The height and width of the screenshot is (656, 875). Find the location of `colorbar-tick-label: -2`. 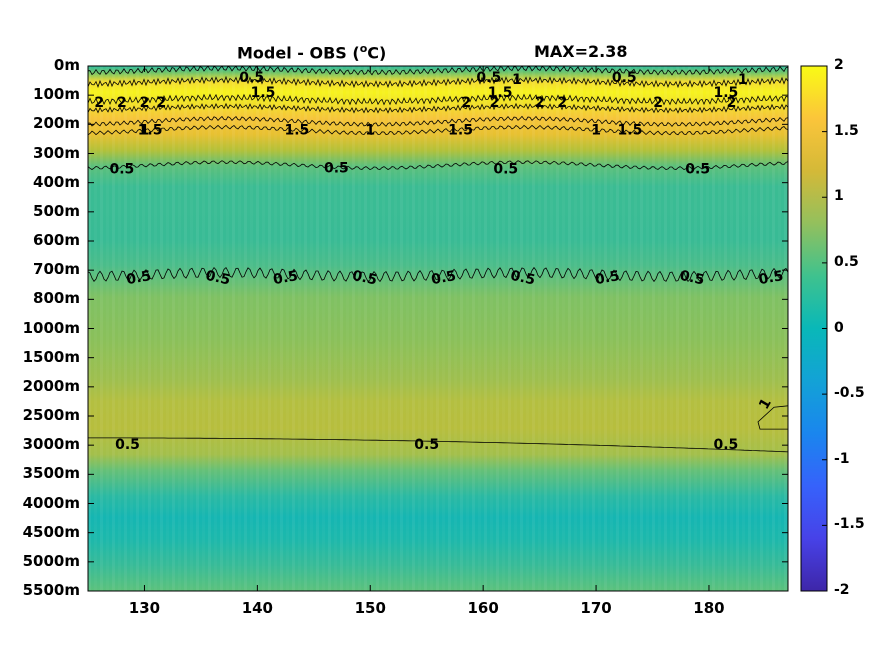

colorbar-tick-label: -2 is located at coordinates (842, 590).